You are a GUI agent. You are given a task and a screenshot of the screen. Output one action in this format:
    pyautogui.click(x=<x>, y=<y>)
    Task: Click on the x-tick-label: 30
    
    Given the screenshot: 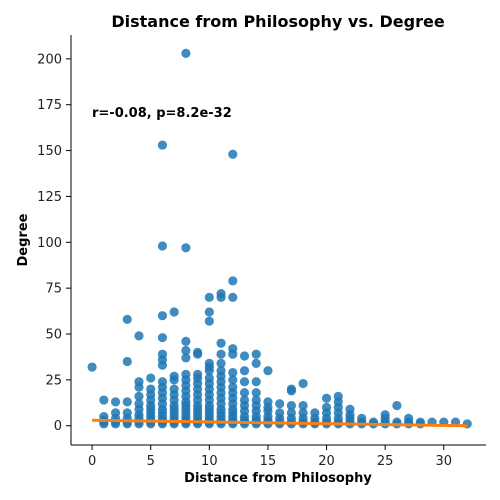 What is the action you would take?
    pyautogui.click(x=444, y=461)
    